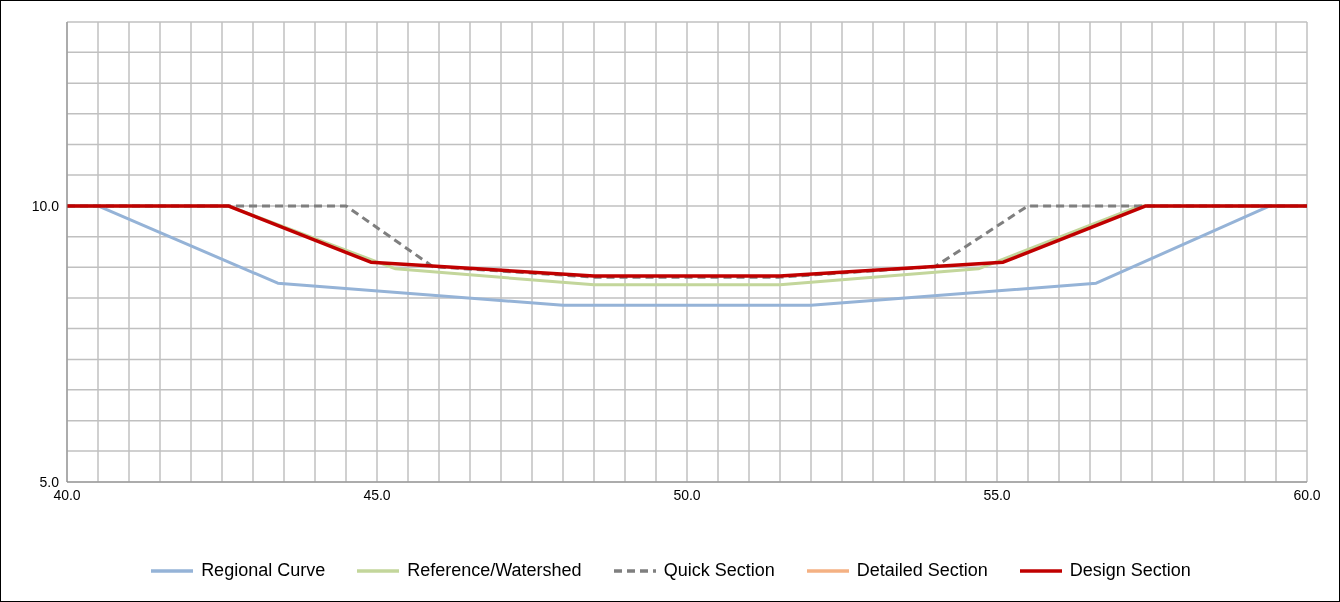  I want to click on x-tick-label: 50.0, so click(687, 494).